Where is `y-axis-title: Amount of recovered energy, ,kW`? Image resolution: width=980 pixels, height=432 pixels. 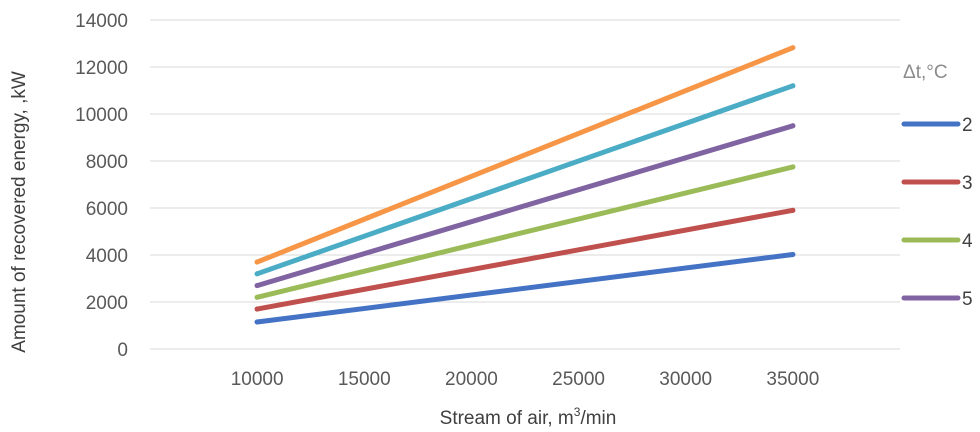 y-axis-title: Amount of recovered energy, ,kW is located at coordinates (19, 212).